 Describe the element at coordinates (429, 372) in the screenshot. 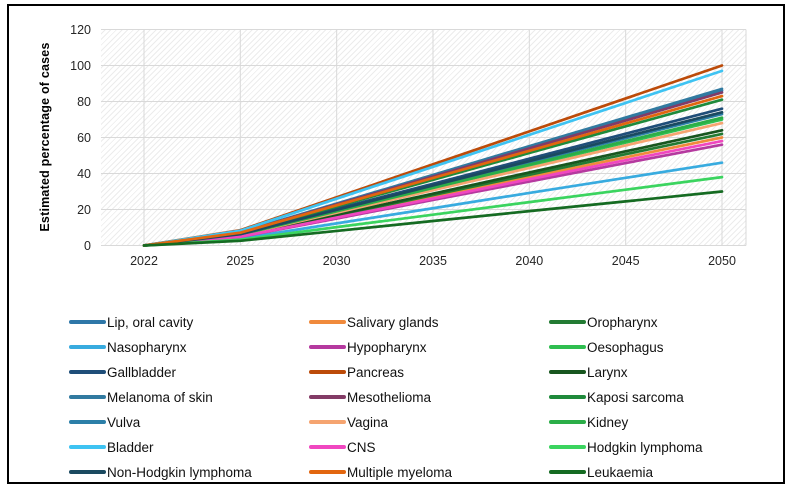

I see `legend-item-pancreas: Pancreas` at that location.